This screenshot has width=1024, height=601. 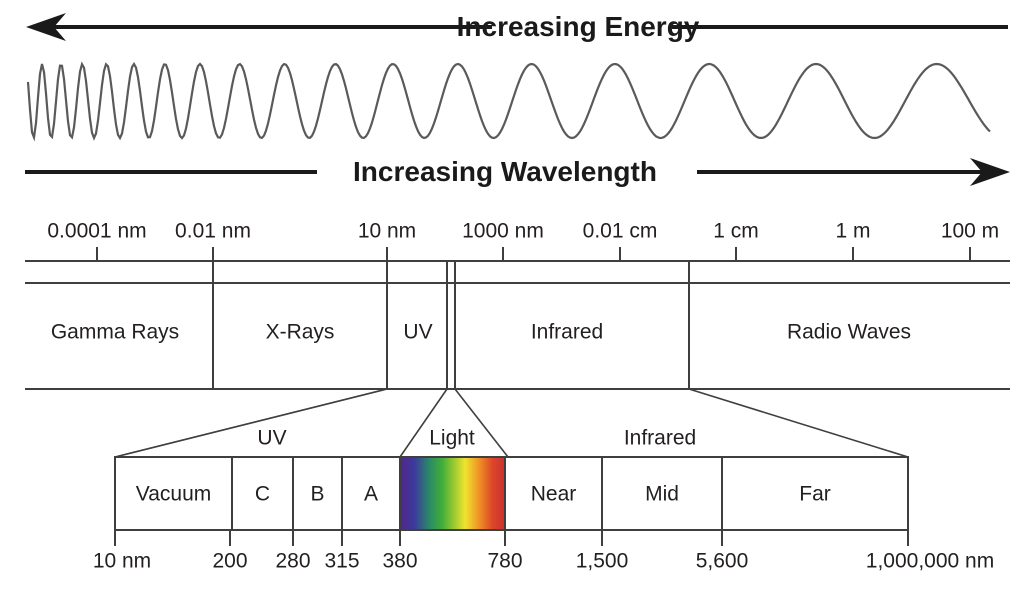 What do you see at coordinates (97, 231) in the screenshot?
I see `top-scale-tick-label-0: 0.0001 nm` at bounding box center [97, 231].